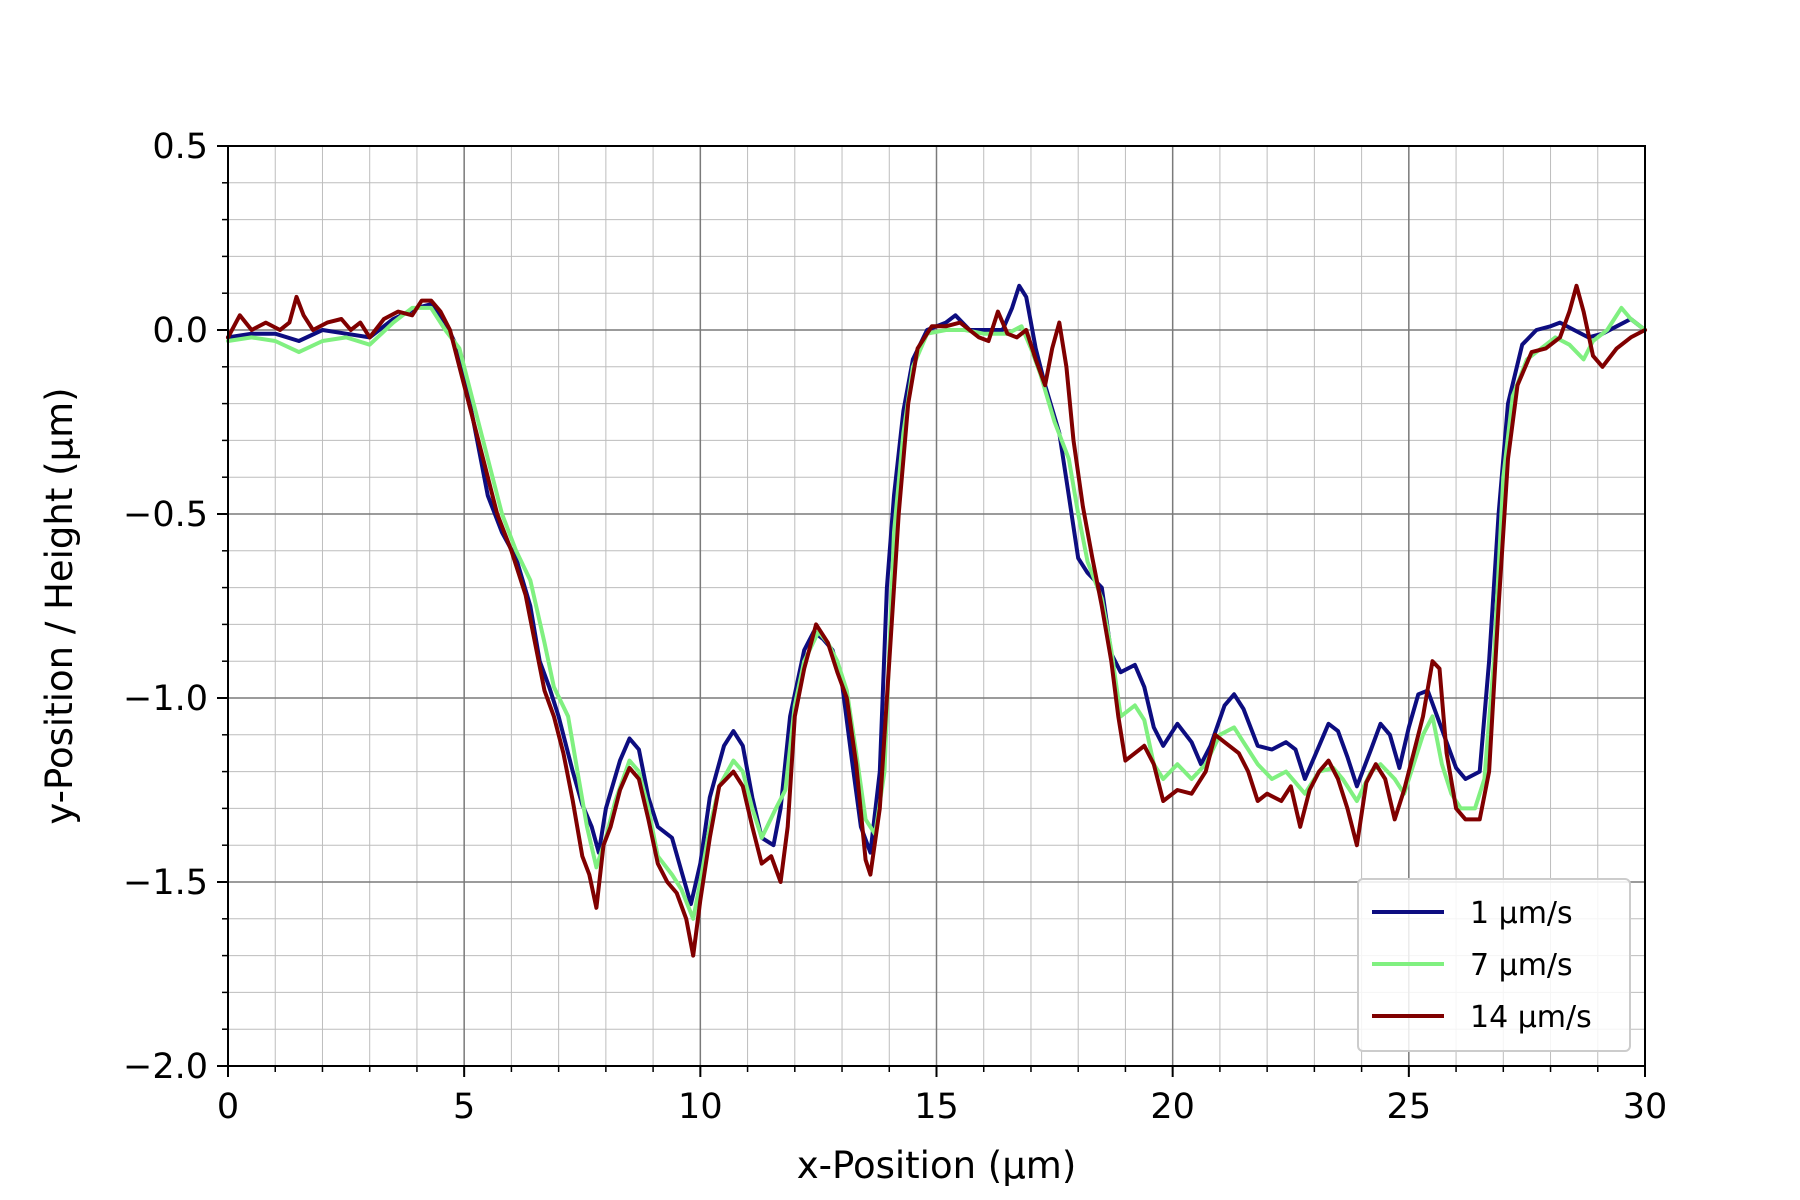 This screenshot has height=1200, width=1800. Describe the element at coordinates (165, 515) in the screenshot. I see `y-tick-label: −0.5` at that location.